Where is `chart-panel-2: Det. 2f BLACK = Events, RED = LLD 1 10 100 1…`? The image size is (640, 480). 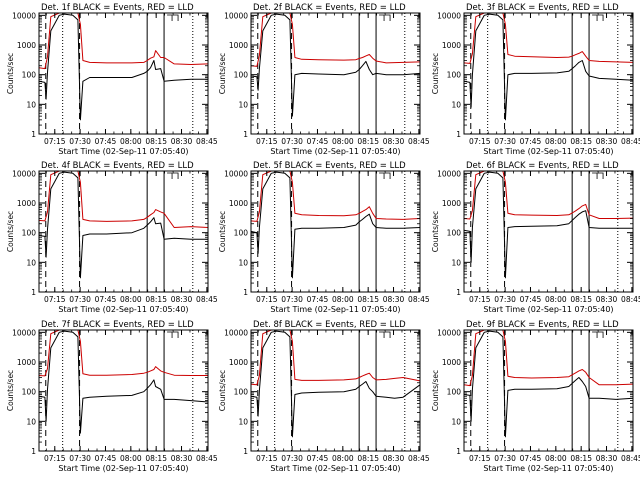
chart-panel-2: Det. 2f BLACK = Events, RED = LLD 1 10 100 1… is located at coordinates (324, 79).